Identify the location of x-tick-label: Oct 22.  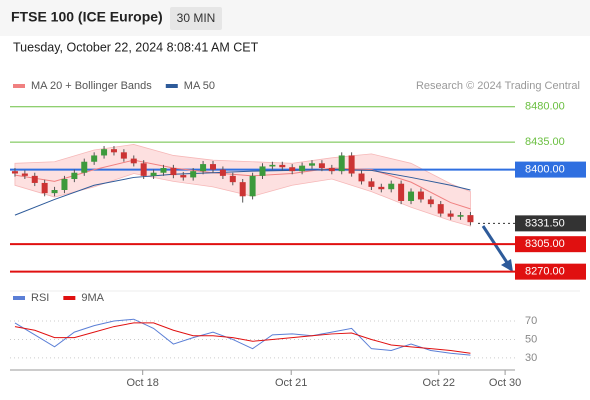
(439, 383).